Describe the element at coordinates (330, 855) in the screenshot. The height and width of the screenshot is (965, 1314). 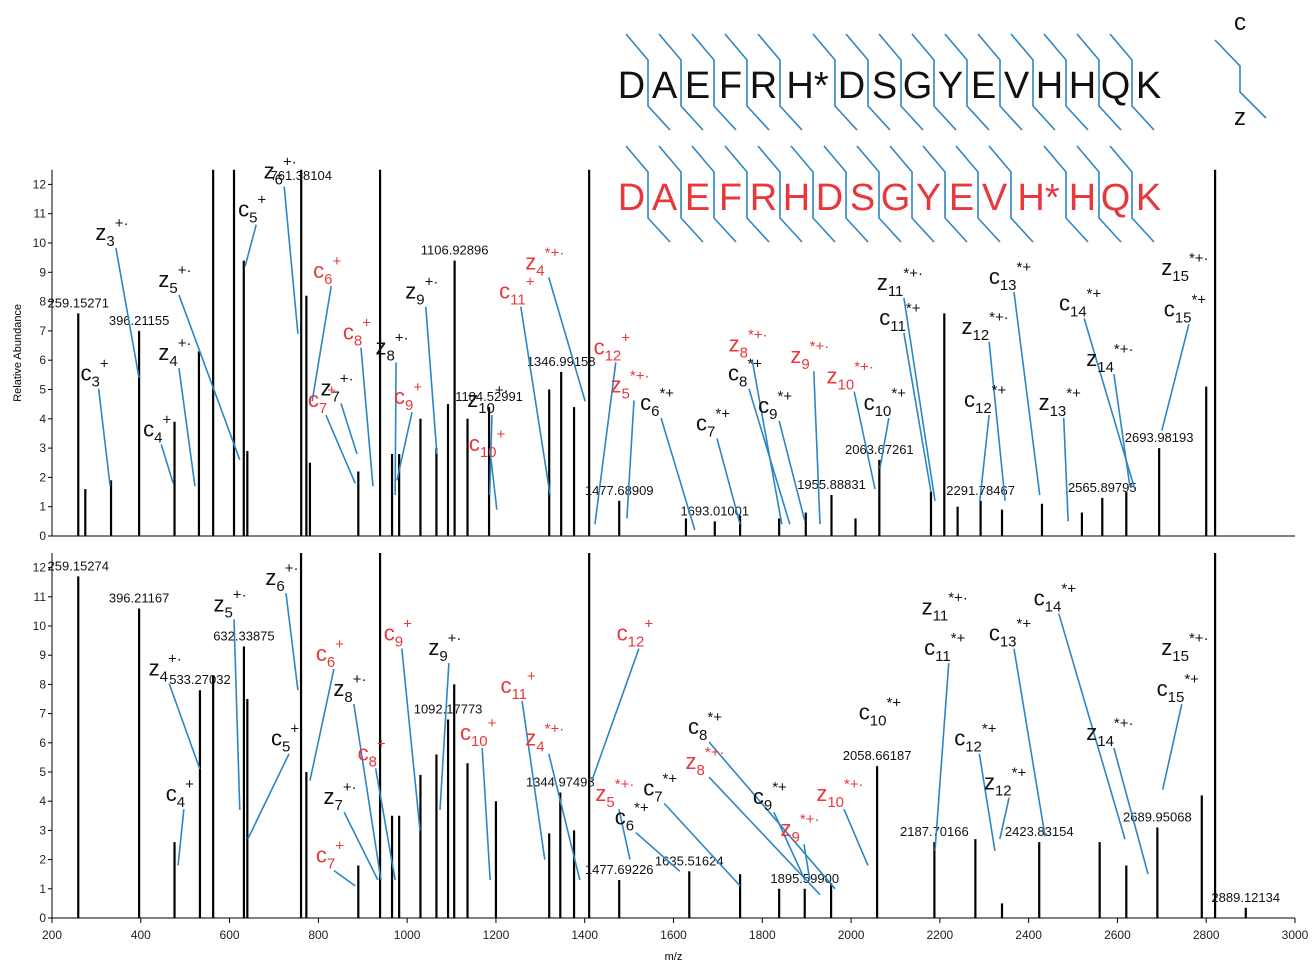
I see `ion-label: c7+` at that location.